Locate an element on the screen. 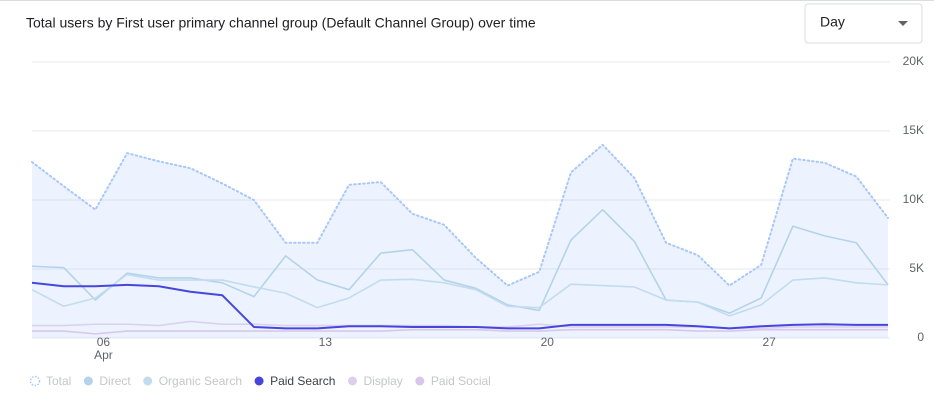 This screenshot has width=934, height=412. y-tick-label: 20K is located at coordinates (913, 61).